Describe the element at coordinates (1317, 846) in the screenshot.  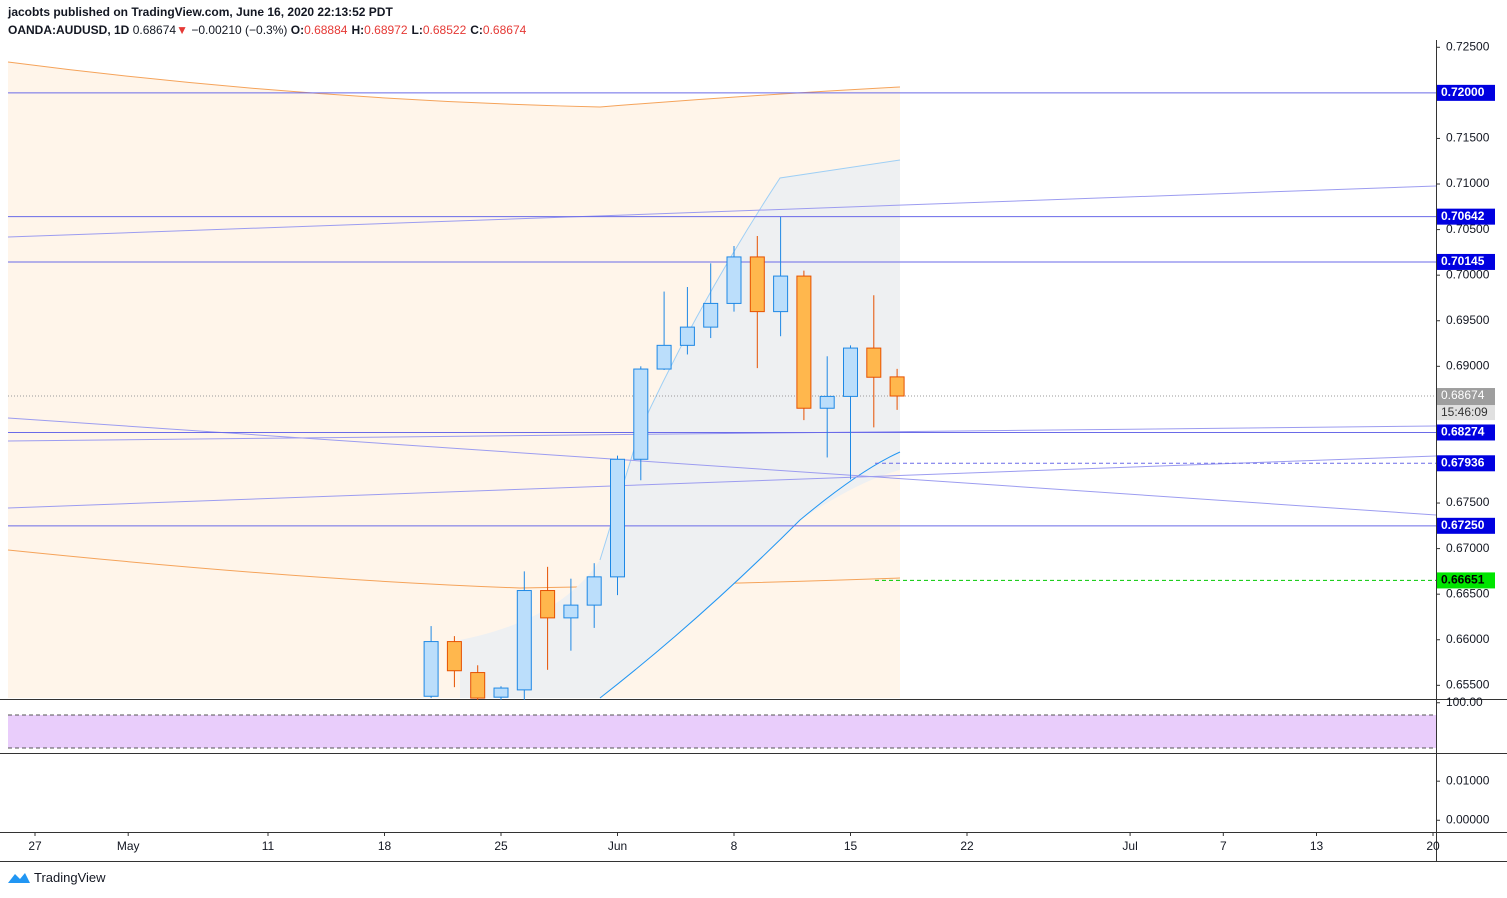
I see `x-tick-label: 13` at that location.